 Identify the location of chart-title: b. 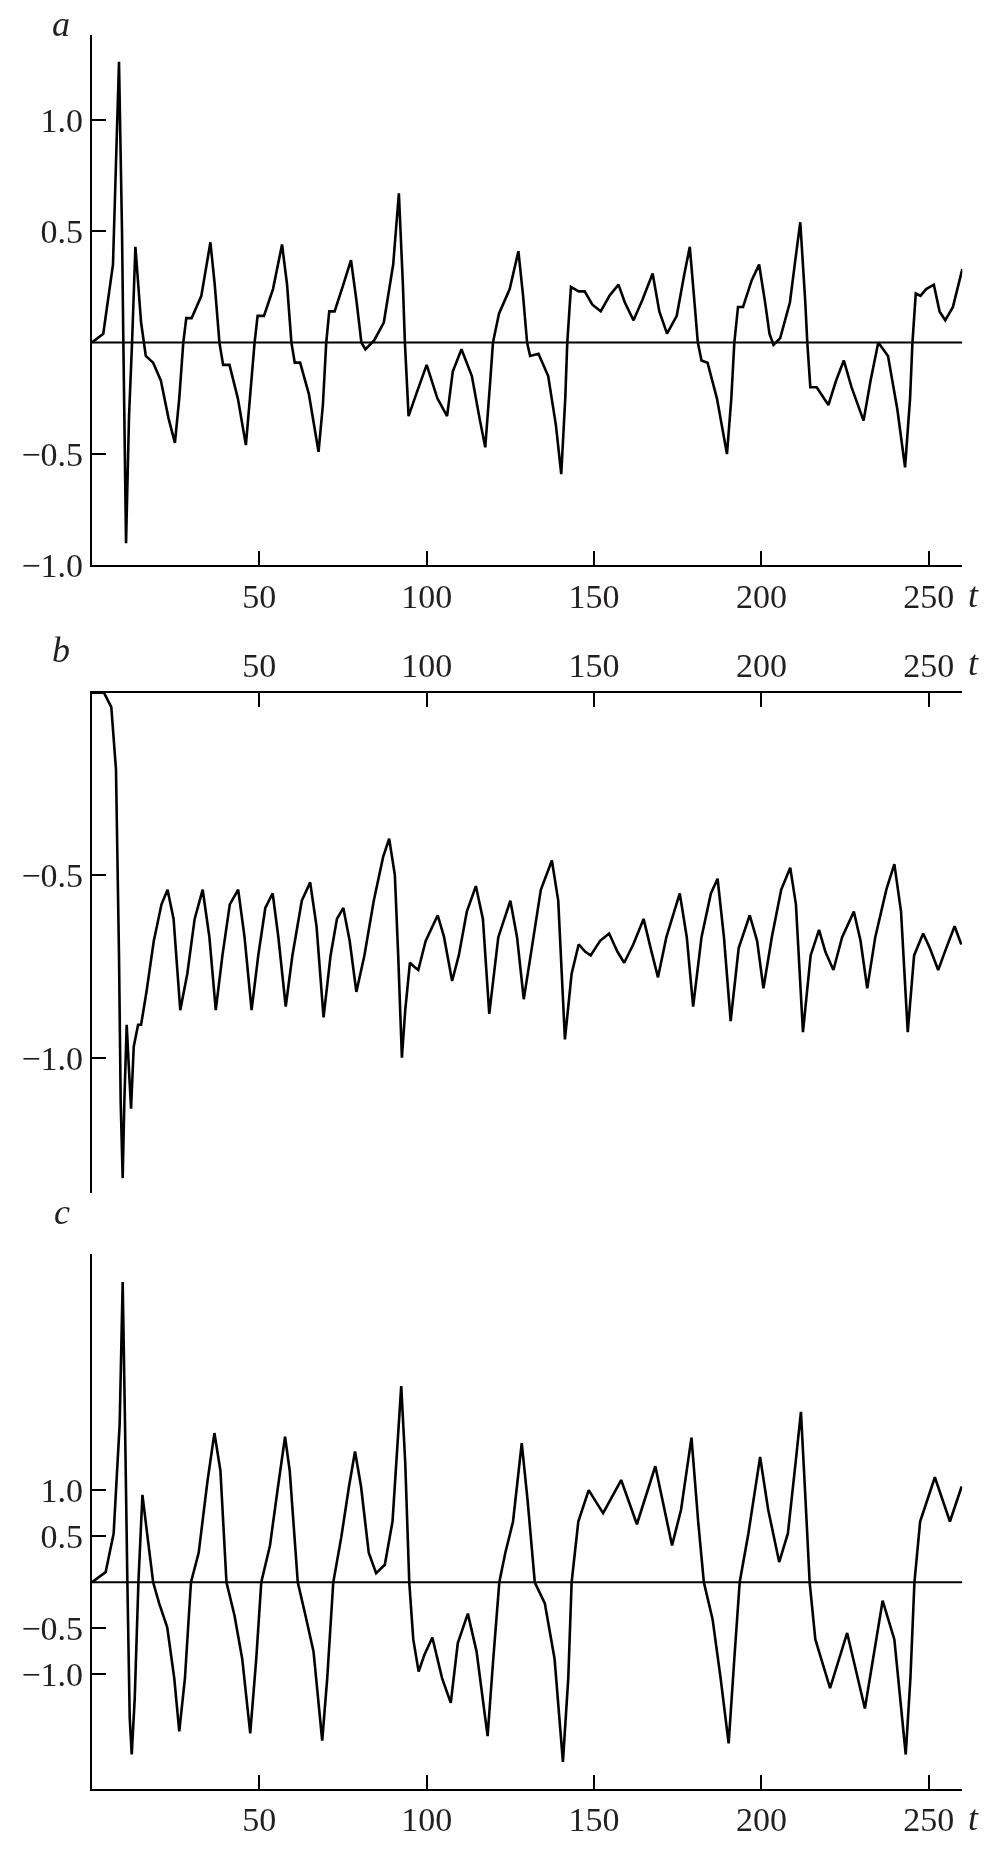
(61, 650).